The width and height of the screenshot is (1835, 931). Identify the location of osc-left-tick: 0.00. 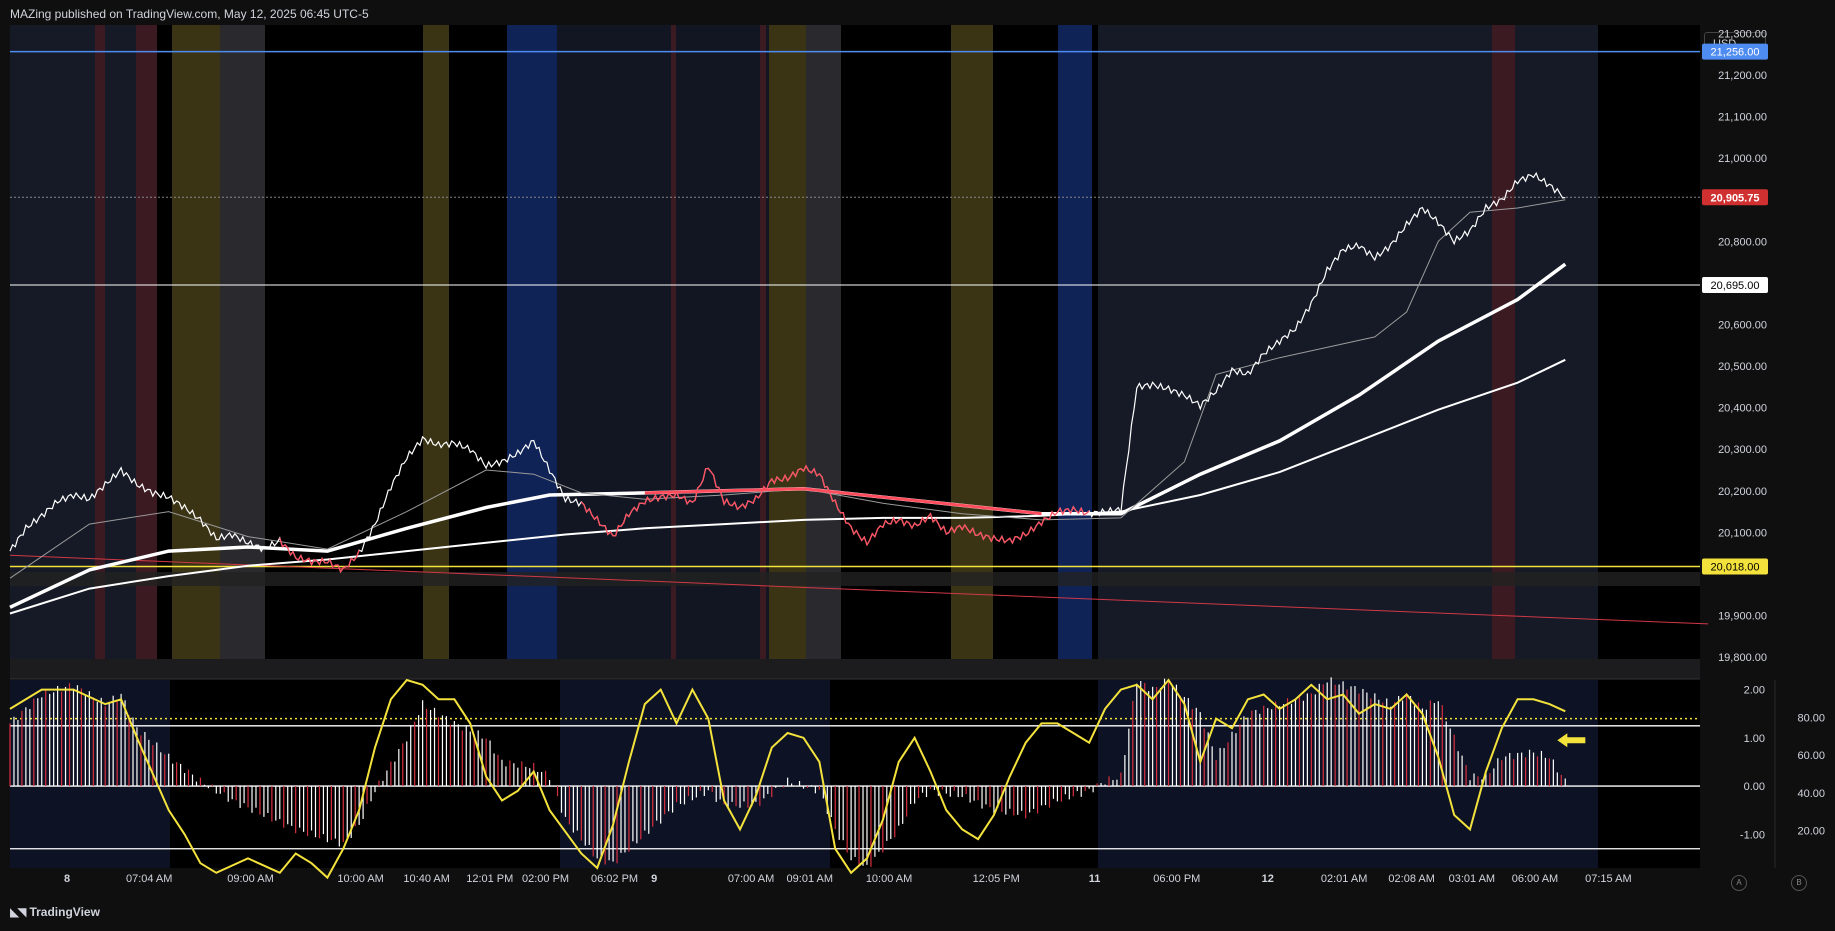
(1754, 787).